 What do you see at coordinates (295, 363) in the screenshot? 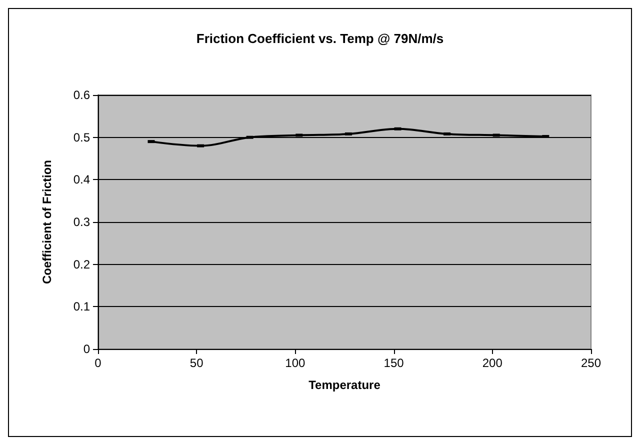
I see `x-tick-label: 100` at bounding box center [295, 363].